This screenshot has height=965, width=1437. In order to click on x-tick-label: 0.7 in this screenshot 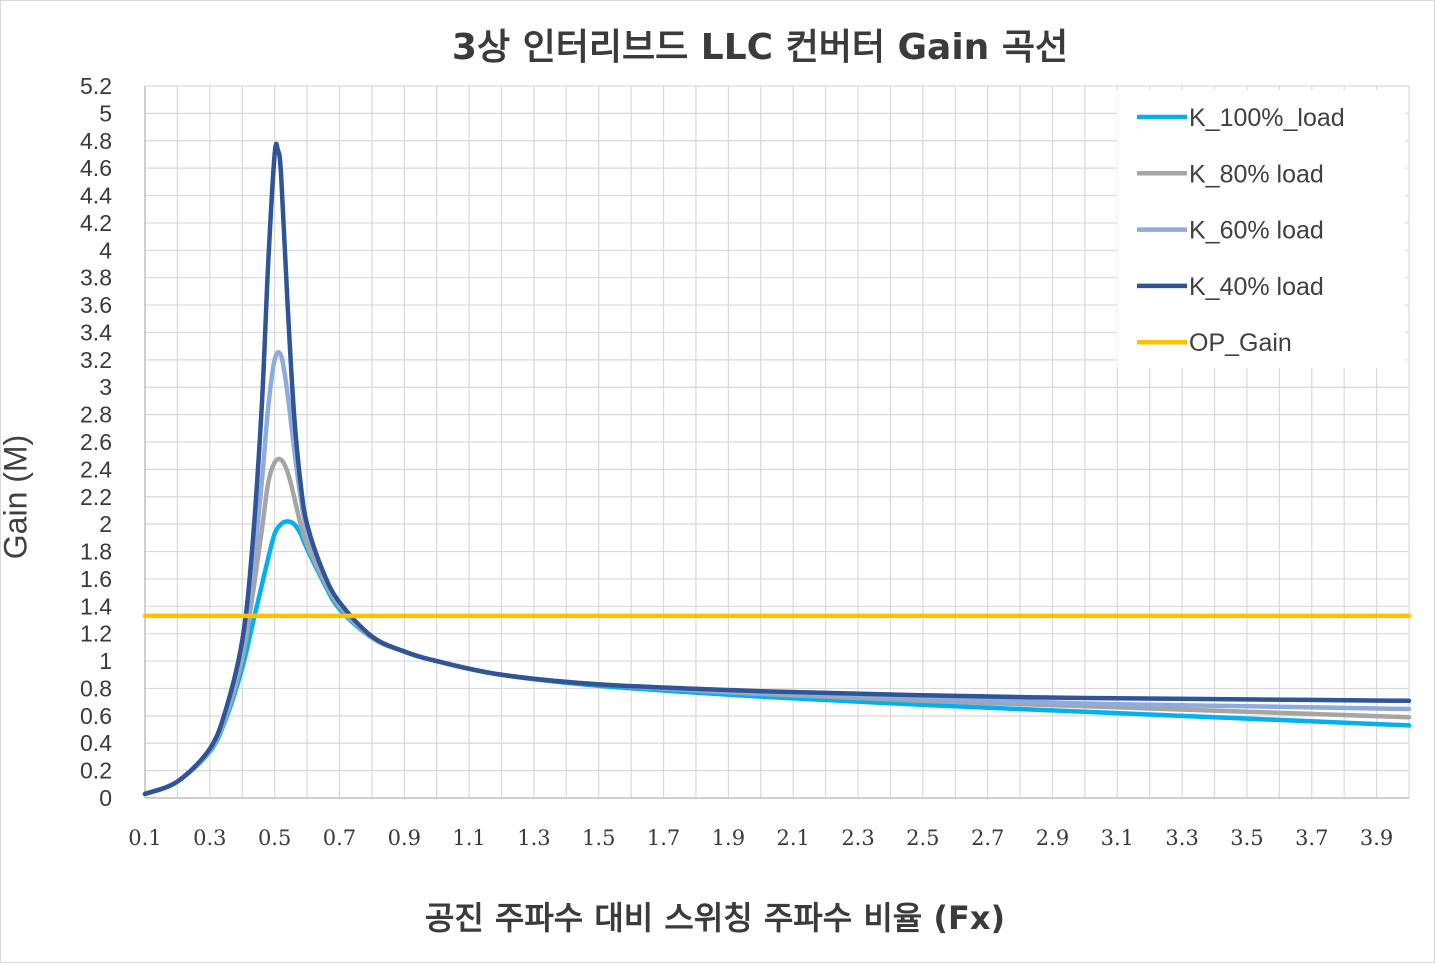, I will do `click(339, 838)`.